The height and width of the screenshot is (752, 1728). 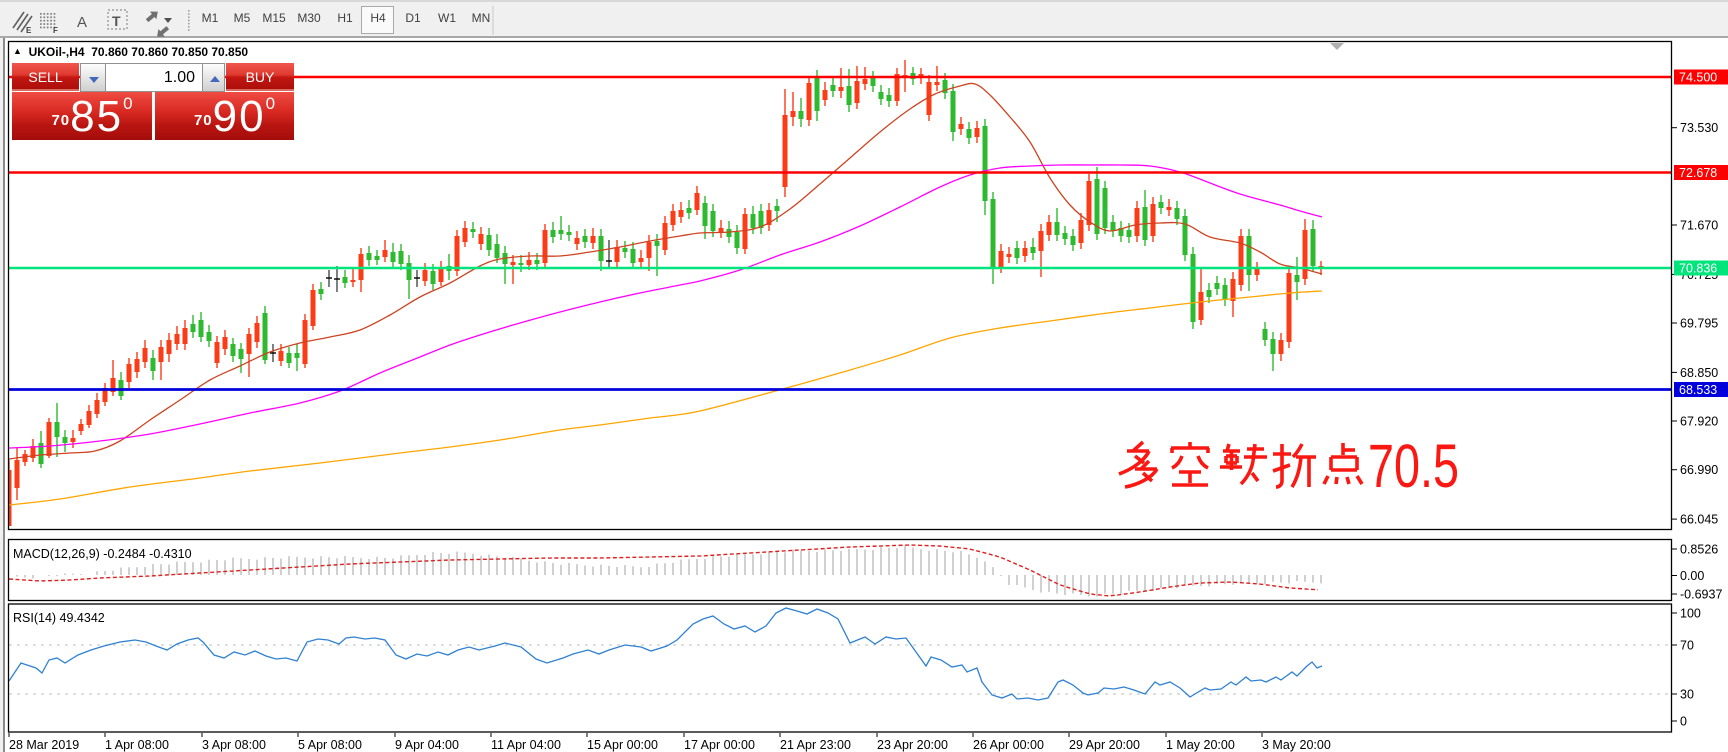 I want to click on svg-text: 66.045, so click(x=1699, y=520).